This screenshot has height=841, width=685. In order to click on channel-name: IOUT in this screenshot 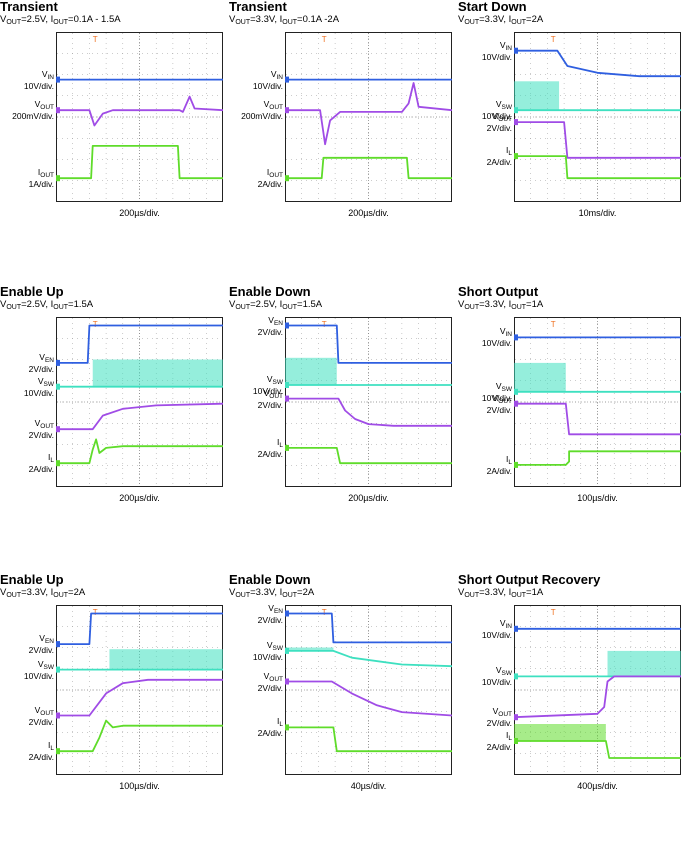, I will do `click(45, 173)`.